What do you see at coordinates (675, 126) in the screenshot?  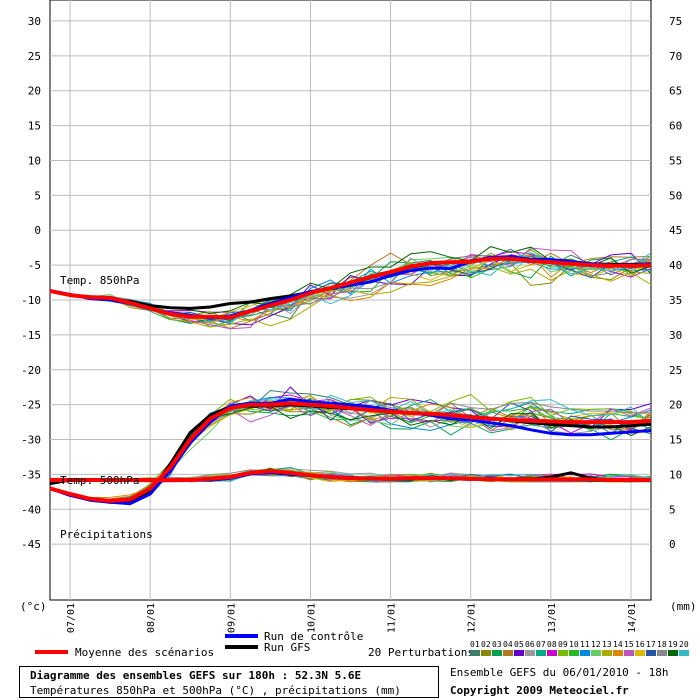 I see `right-tick-label: 60` at bounding box center [675, 126].